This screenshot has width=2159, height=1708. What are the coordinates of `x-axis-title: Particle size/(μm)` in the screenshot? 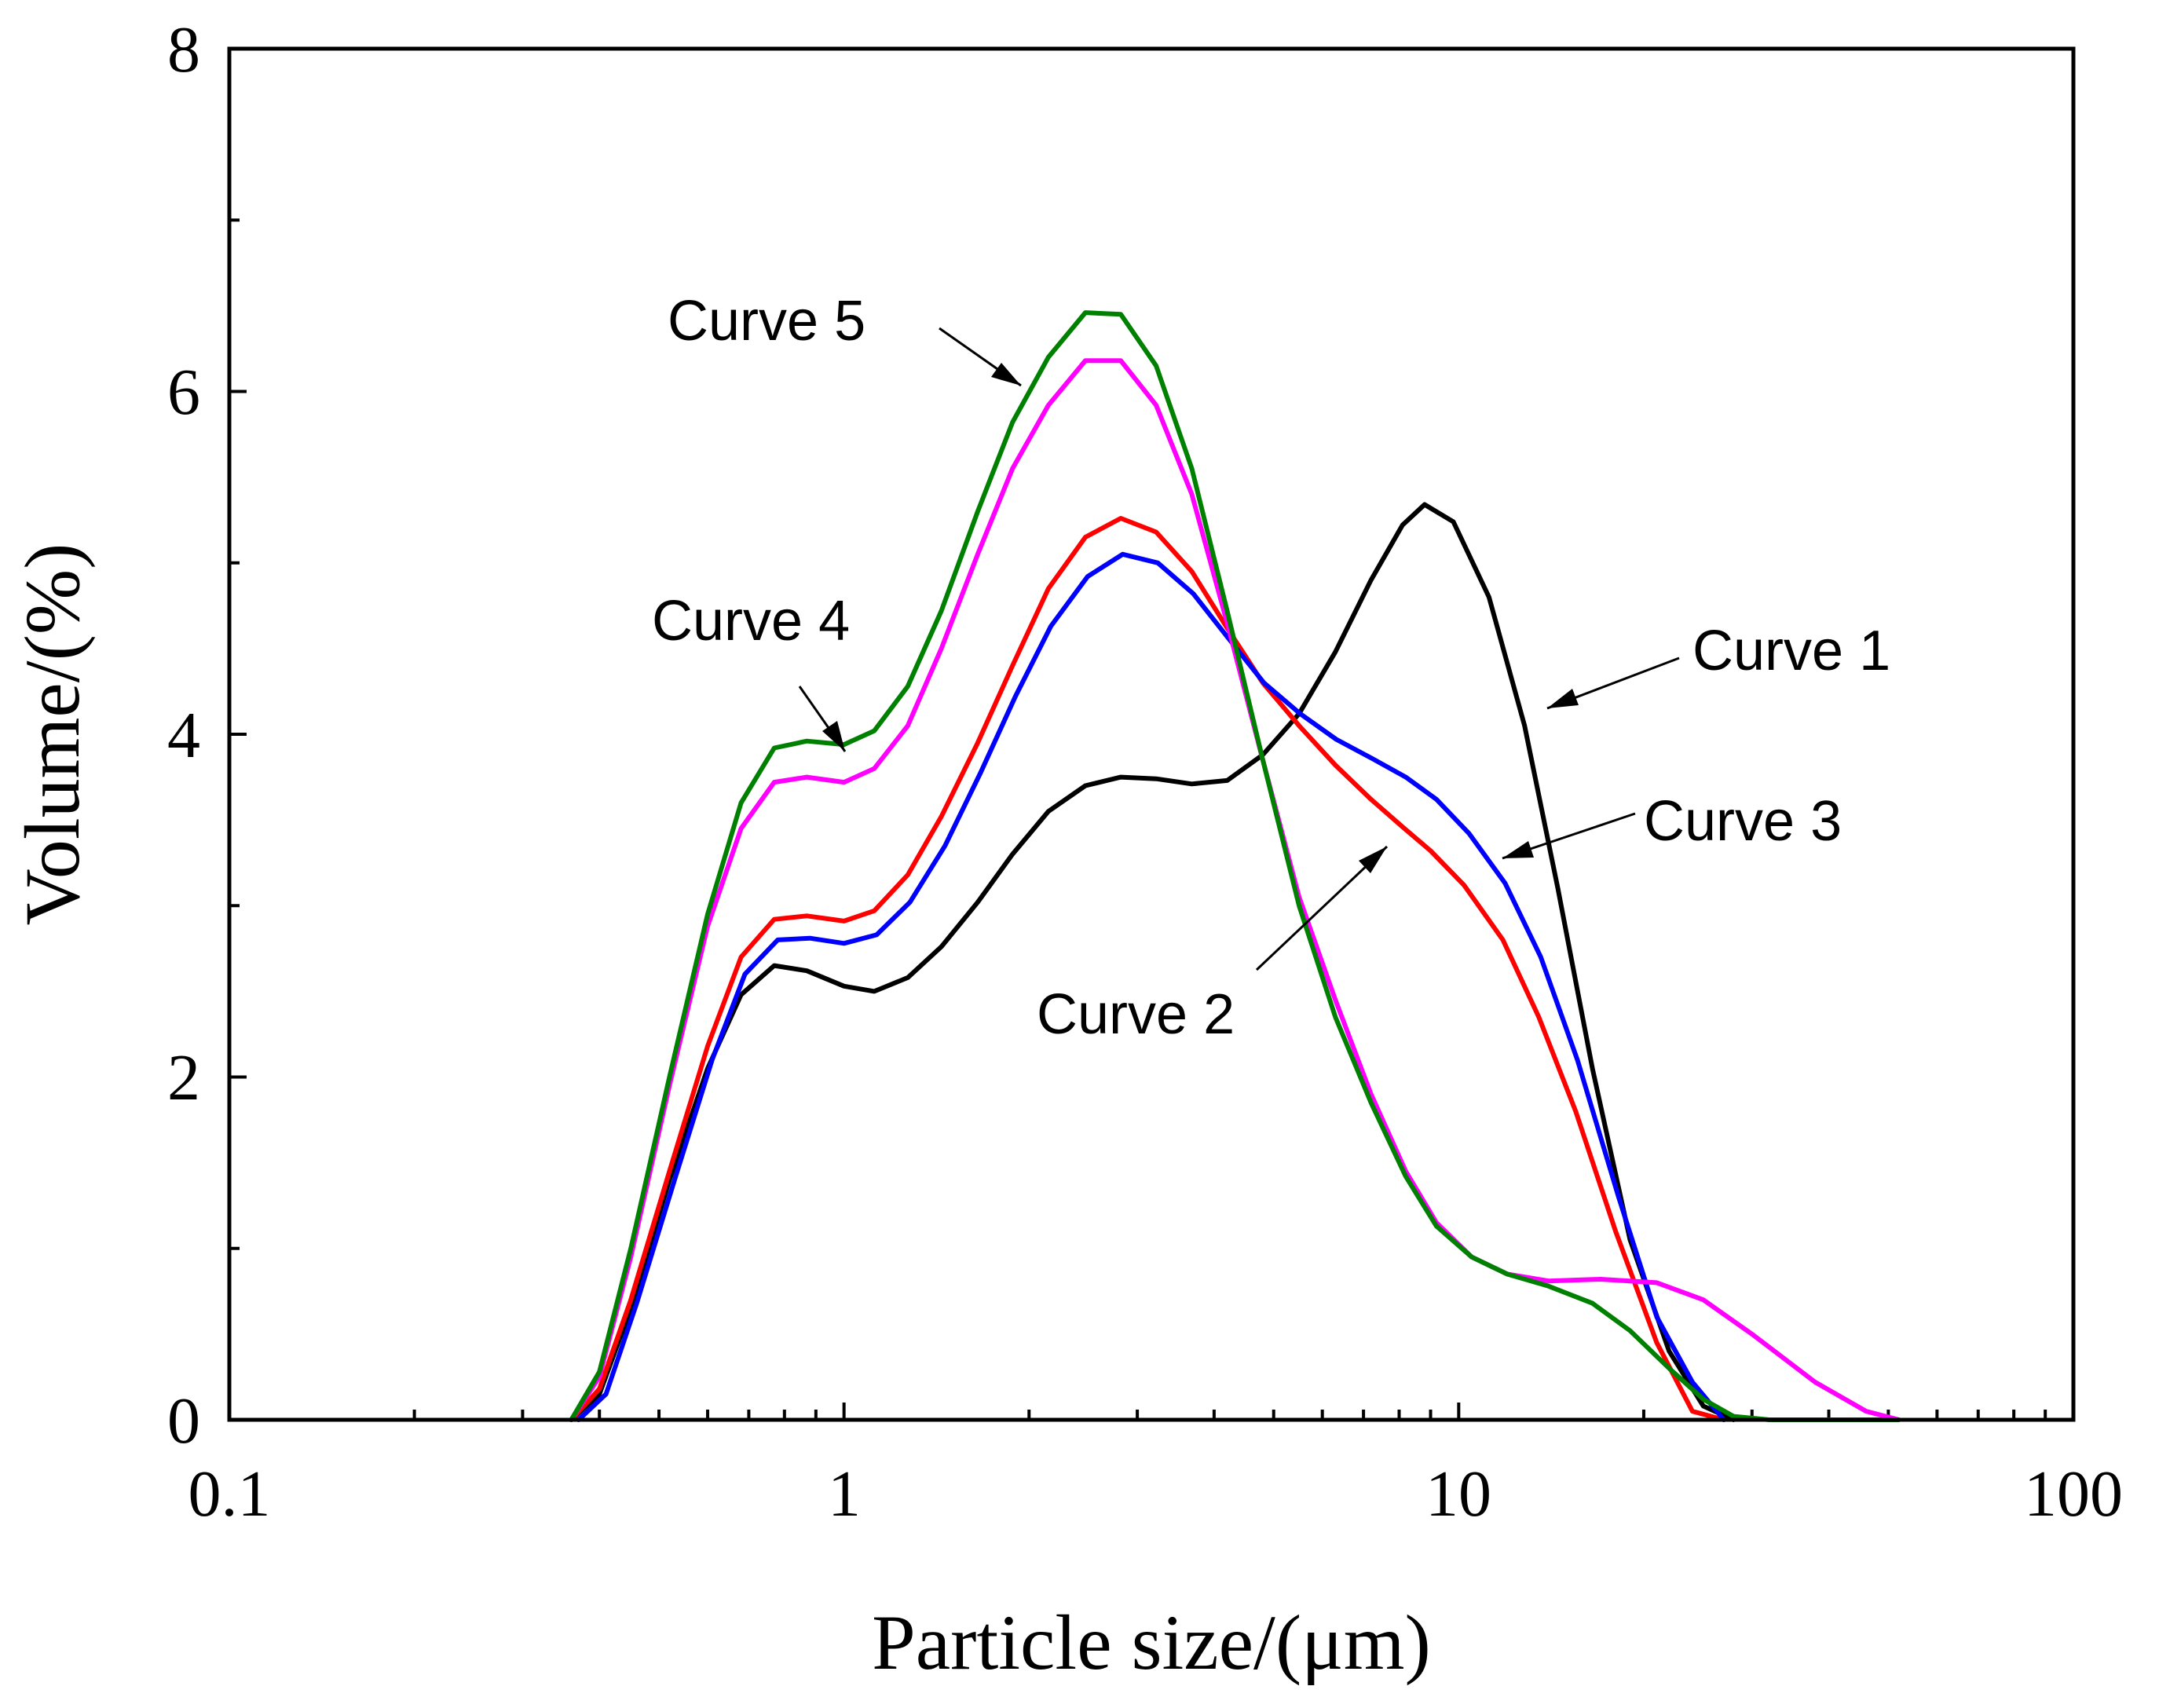 It's located at (1151, 1642).